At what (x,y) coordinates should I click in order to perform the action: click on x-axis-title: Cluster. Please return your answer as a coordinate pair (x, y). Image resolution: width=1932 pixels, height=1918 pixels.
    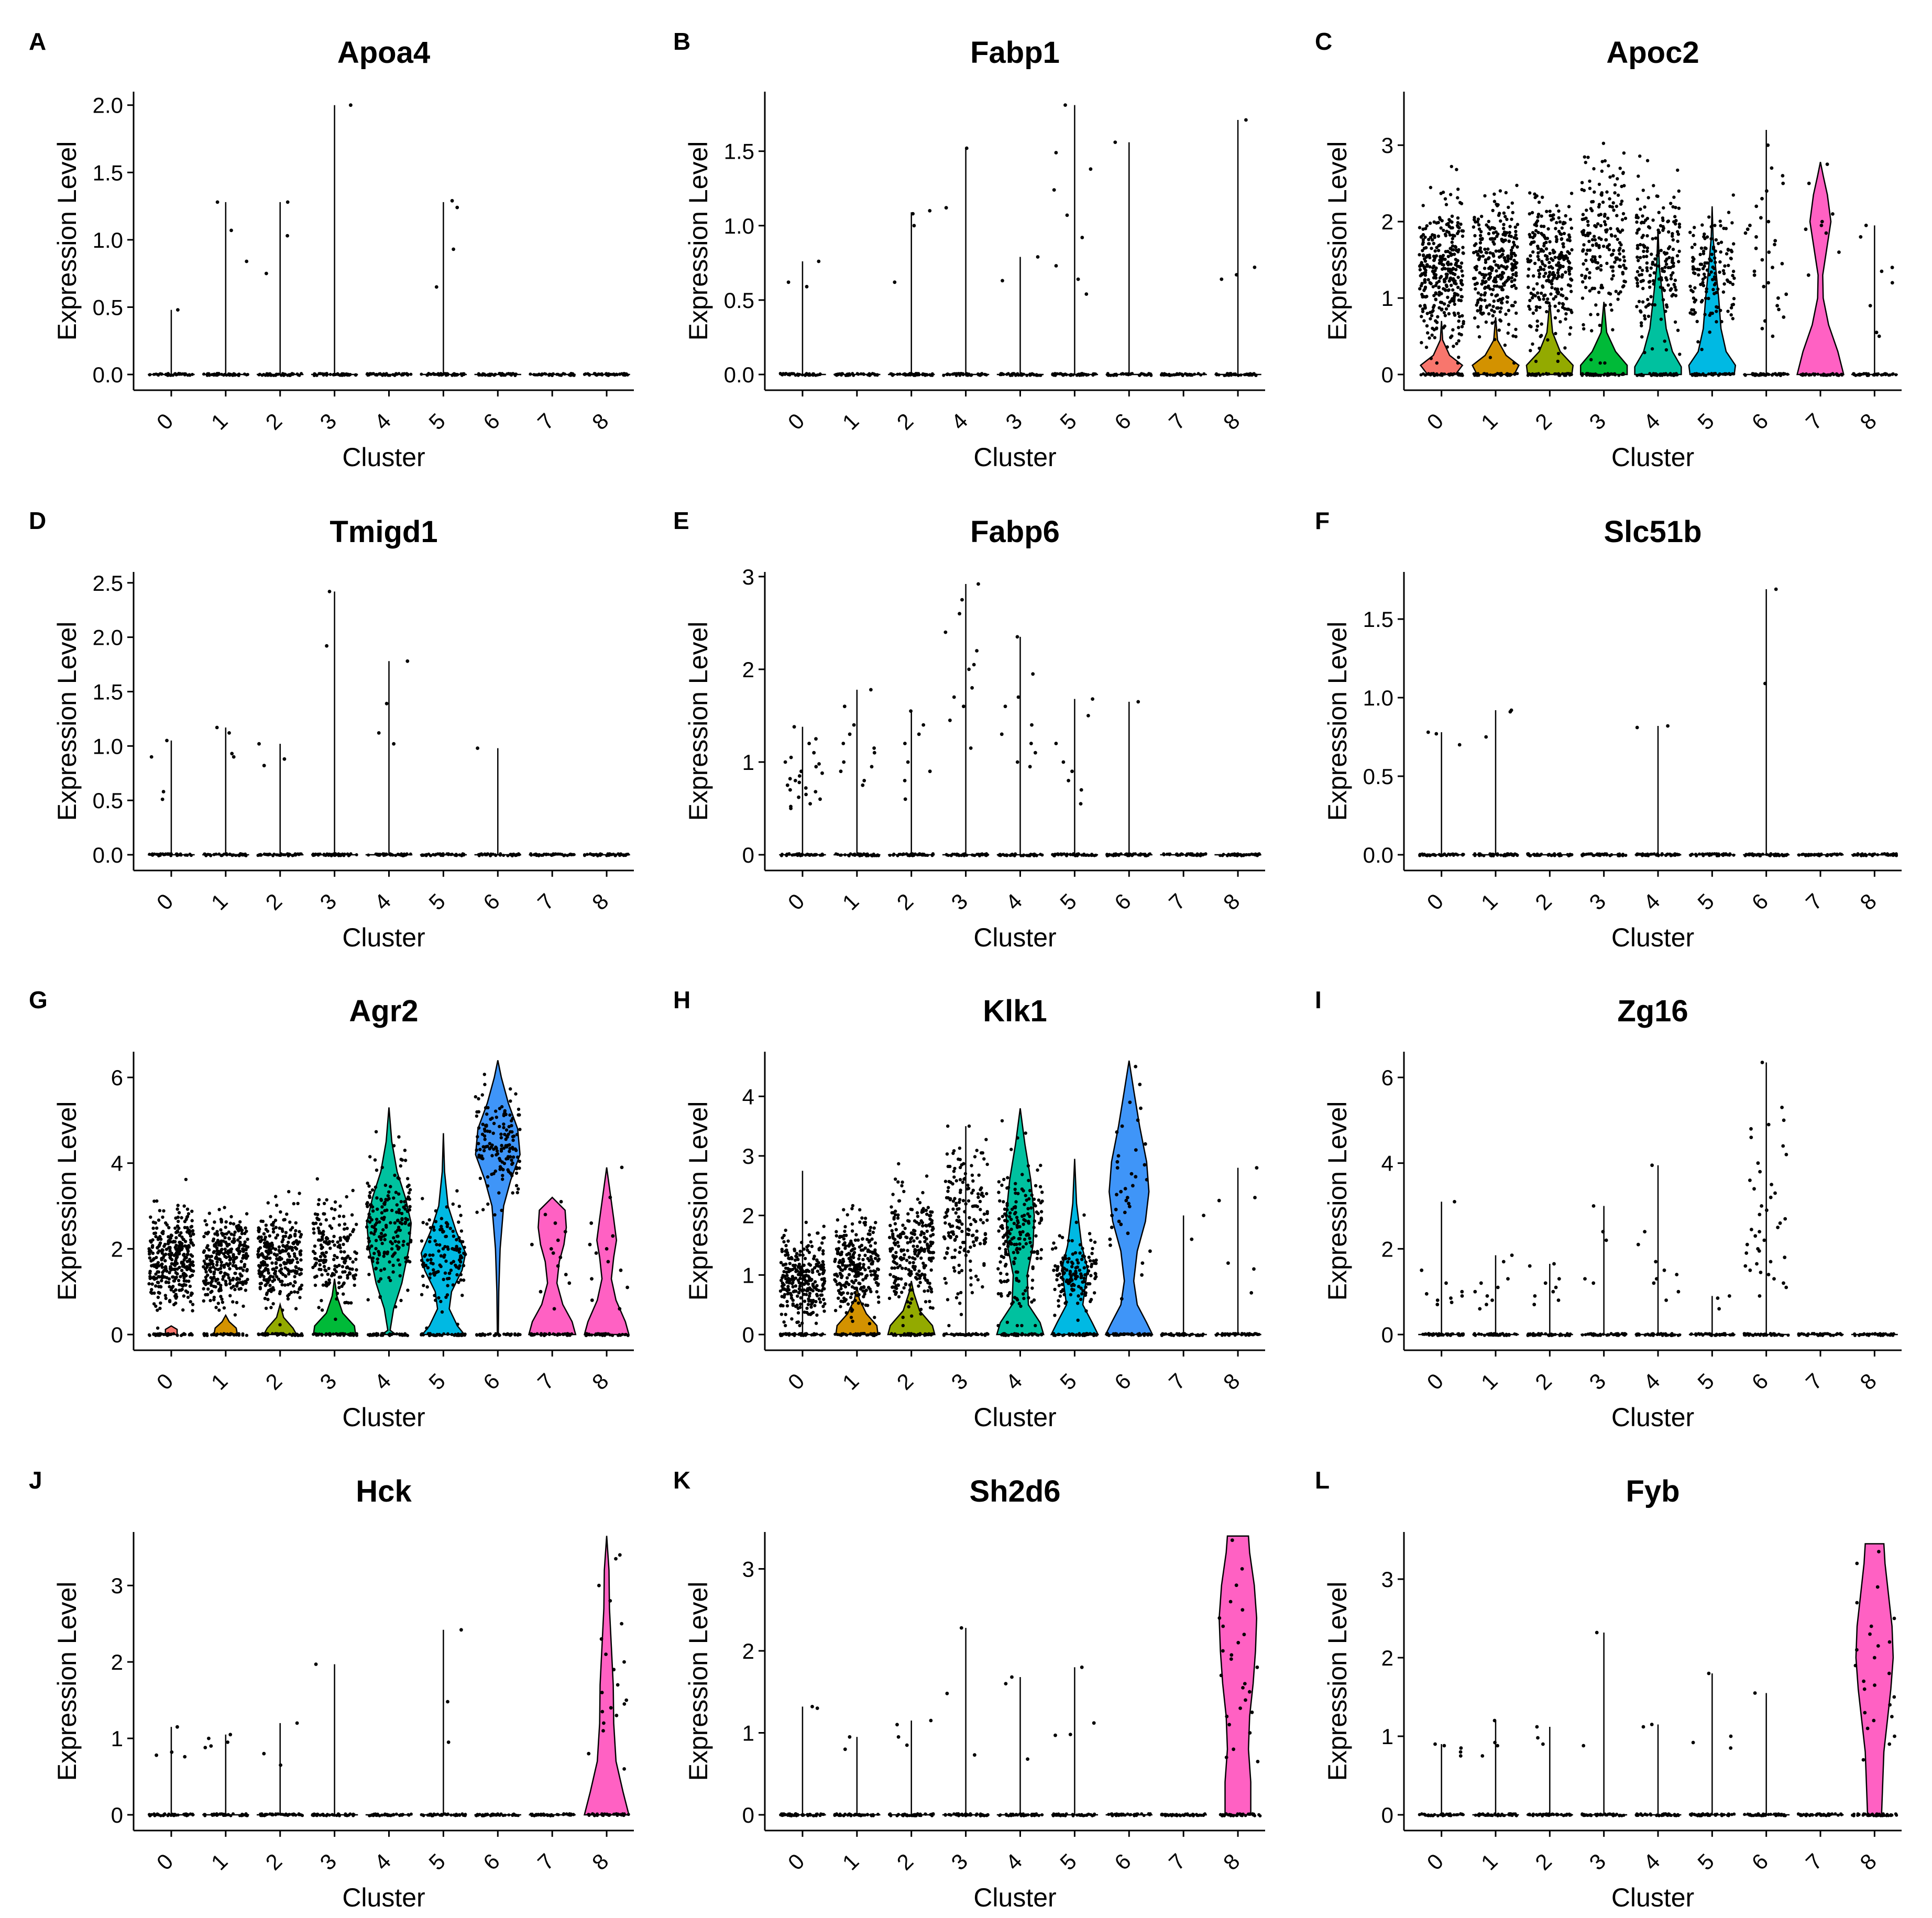
    Looking at the image, I should click on (383, 457).